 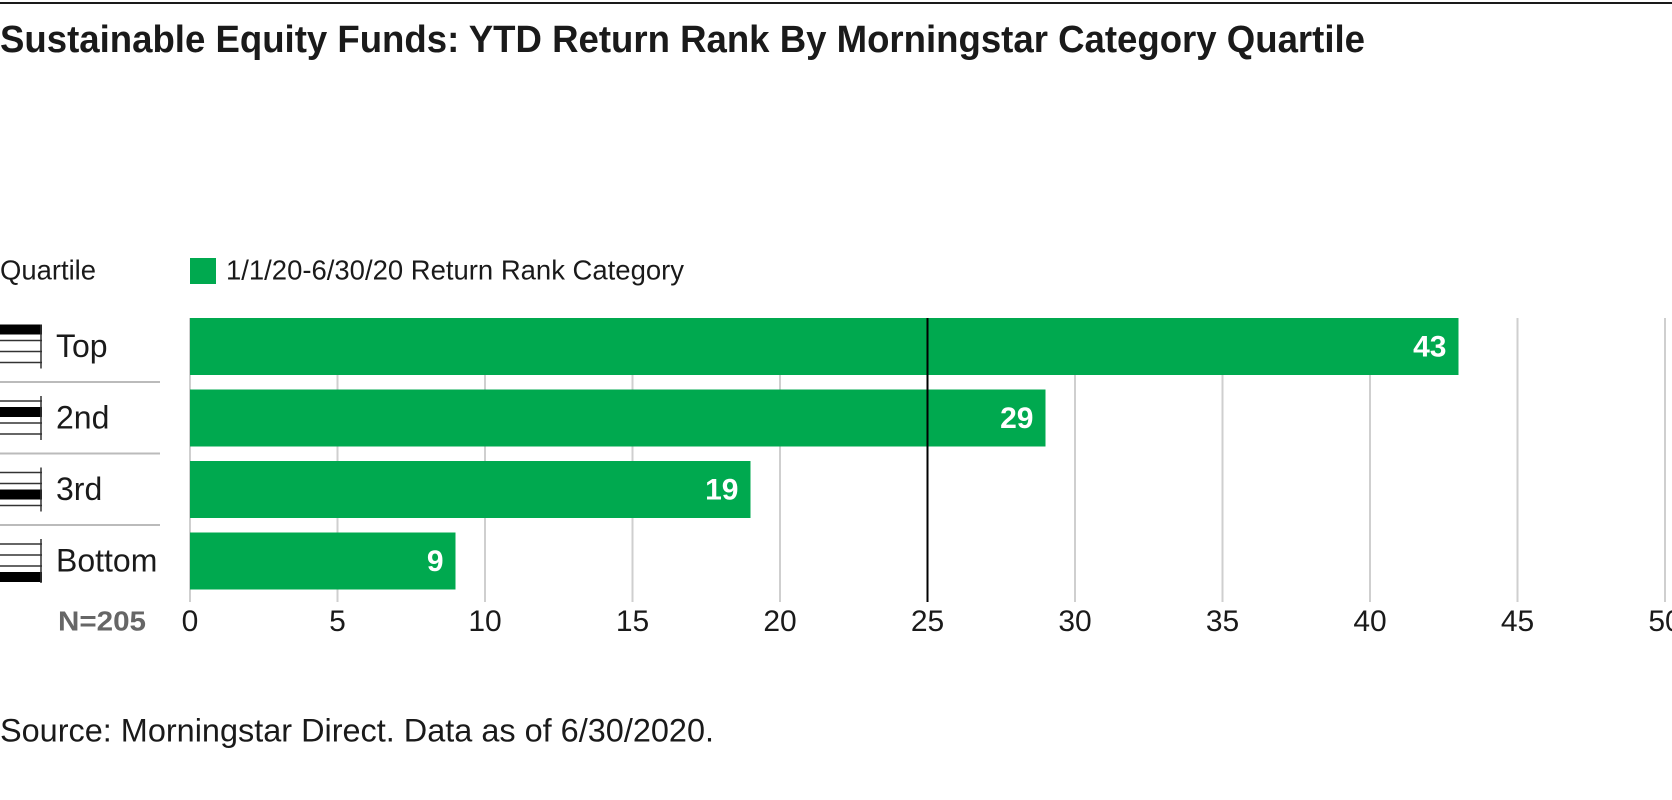 I want to click on x-tick-label: 15, so click(x=632, y=621).